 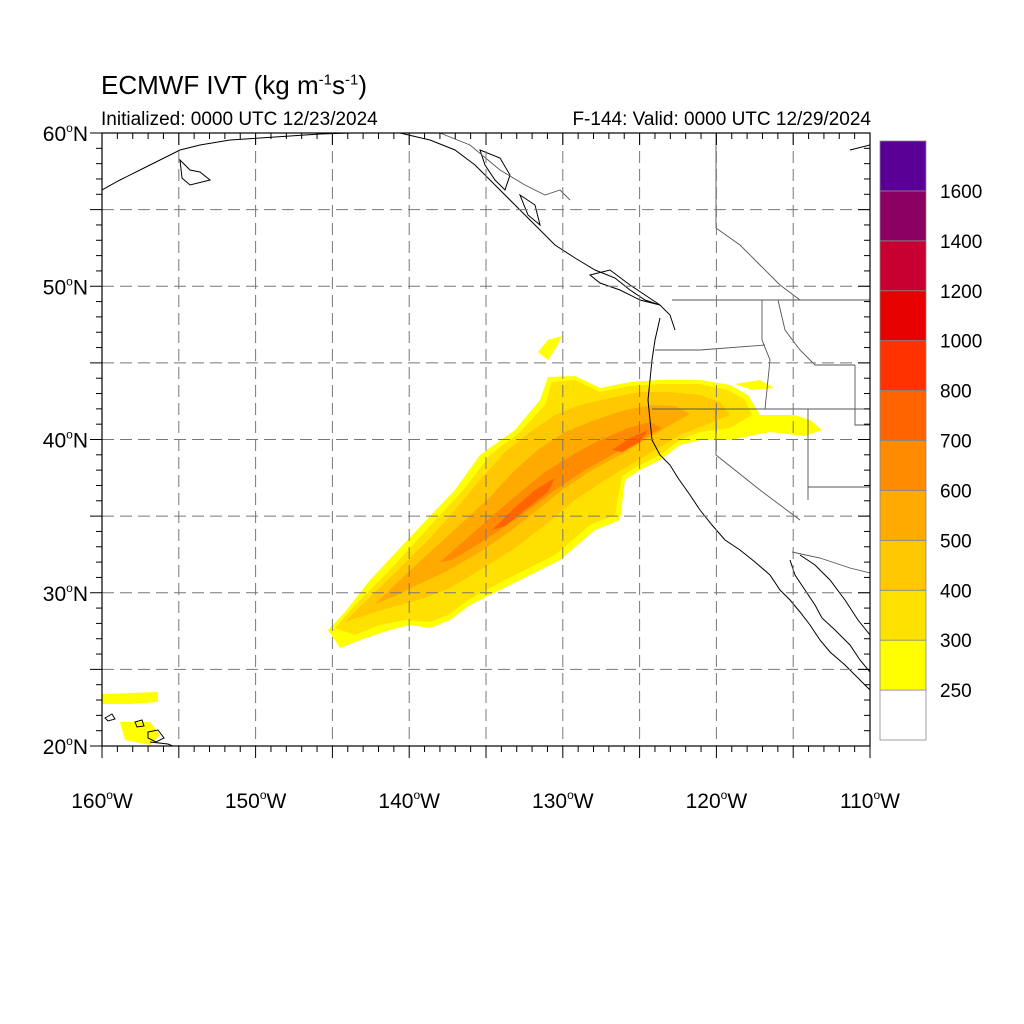 What do you see at coordinates (409, 800) in the screenshot?
I see `lon-tick-label: 140oW` at bounding box center [409, 800].